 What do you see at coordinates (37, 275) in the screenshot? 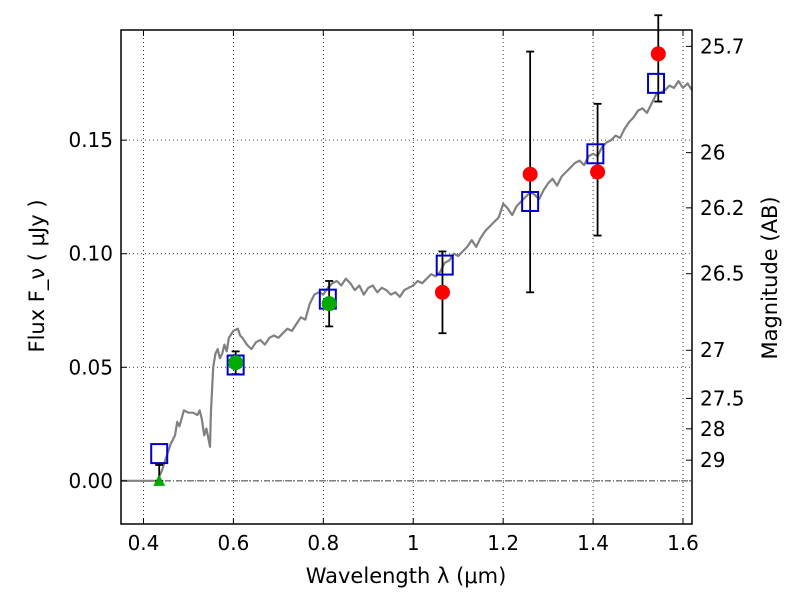
I see `y-axis-label: Flux F_ν ( μJy )` at bounding box center [37, 275].